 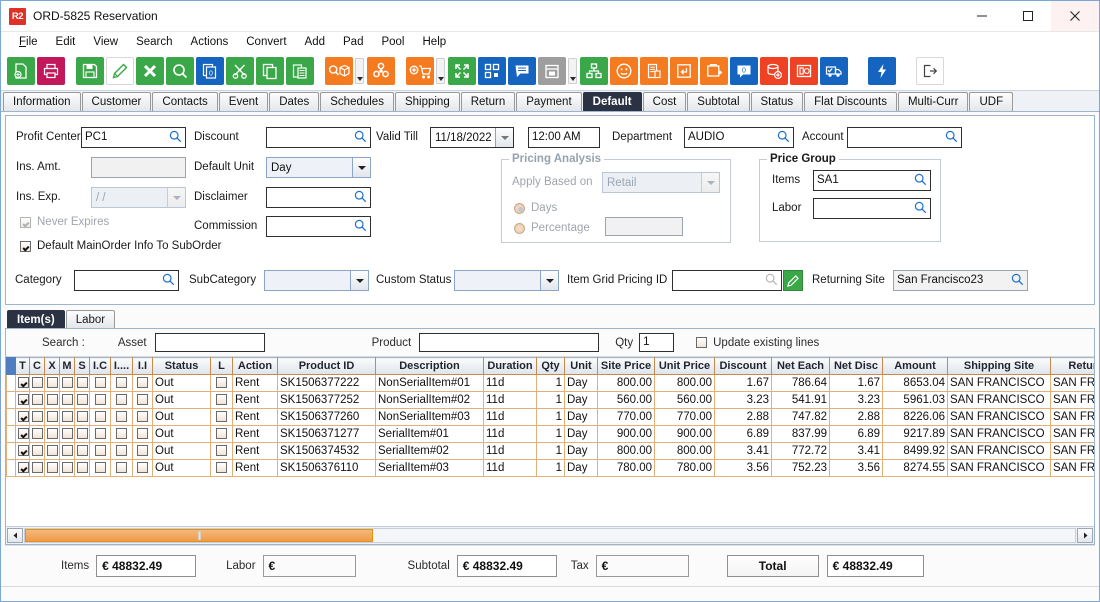 What do you see at coordinates (684, 366) in the screenshot?
I see `col-unit-price: Unit Price` at bounding box center [684, 366].